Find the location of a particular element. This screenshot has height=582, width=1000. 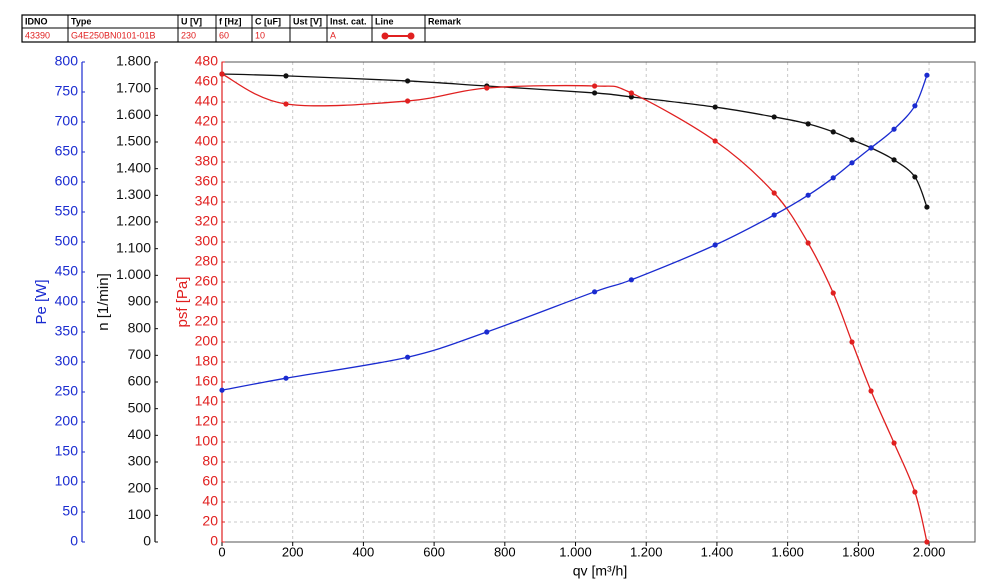

y-tick-label: 700 is located at coordinates (140, 354).